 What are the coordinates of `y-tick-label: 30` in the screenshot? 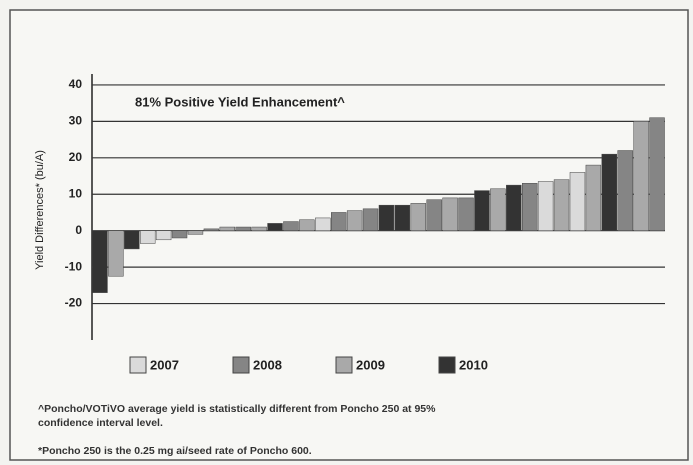 It's located at (76, 121).